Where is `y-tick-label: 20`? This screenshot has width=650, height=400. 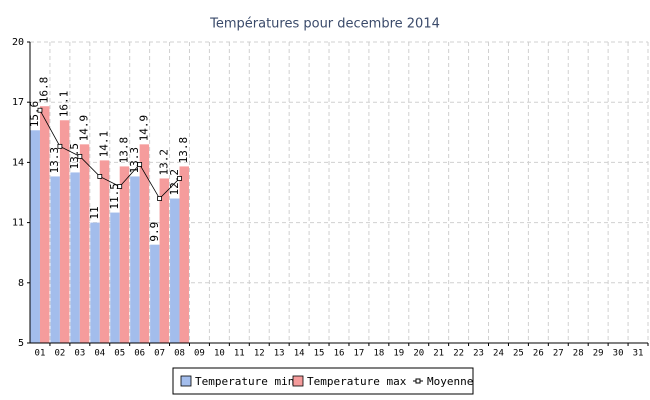
y-tick-label: 20 is located at coordinates (18, 42).